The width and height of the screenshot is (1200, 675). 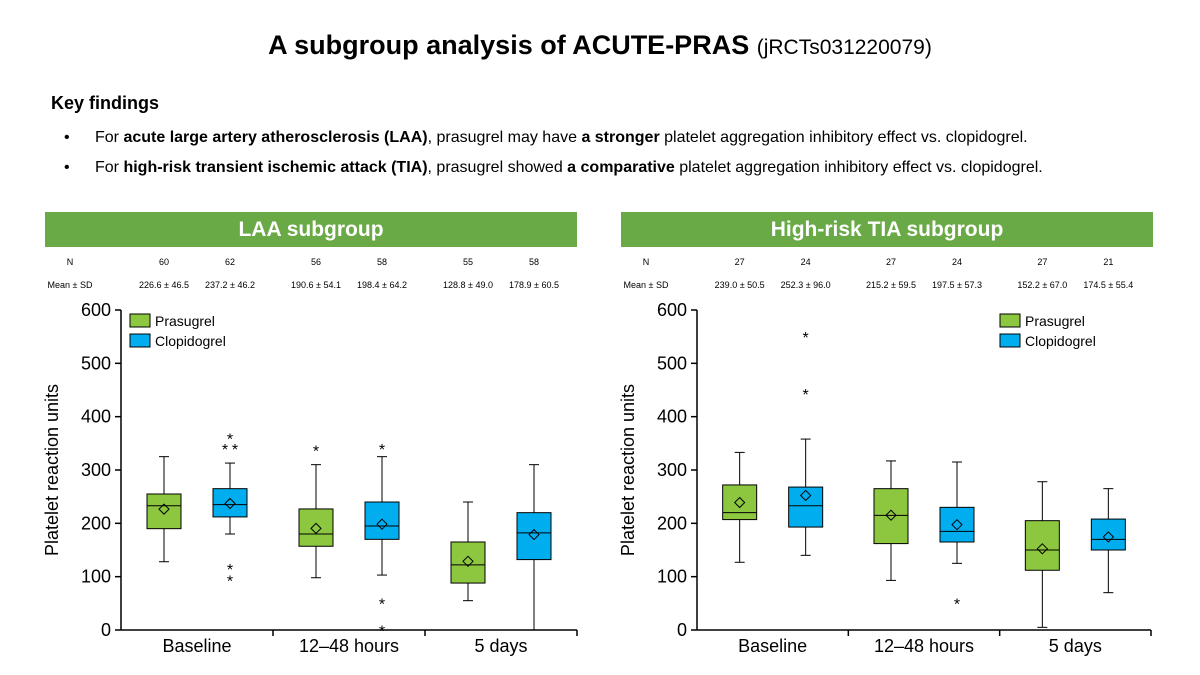 What do you see at coordinates (382, 262) in the screenshot?
I see `n-value: 58` at bounding box center [382, 262].